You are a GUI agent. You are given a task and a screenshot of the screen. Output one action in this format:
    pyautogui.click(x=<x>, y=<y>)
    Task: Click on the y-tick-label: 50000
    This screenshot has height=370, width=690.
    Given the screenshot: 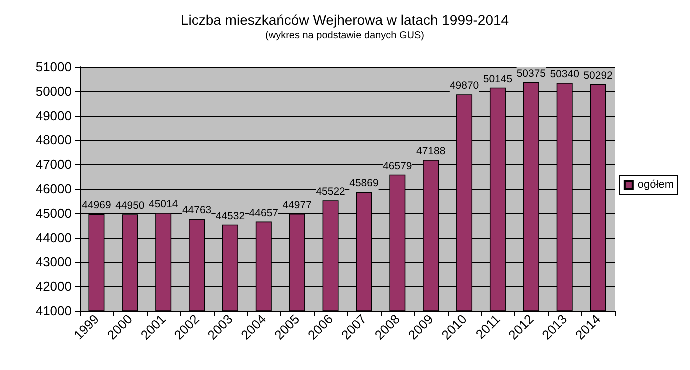 What is the action you would take?
    pyautogui.click(x=54, y=91)
    